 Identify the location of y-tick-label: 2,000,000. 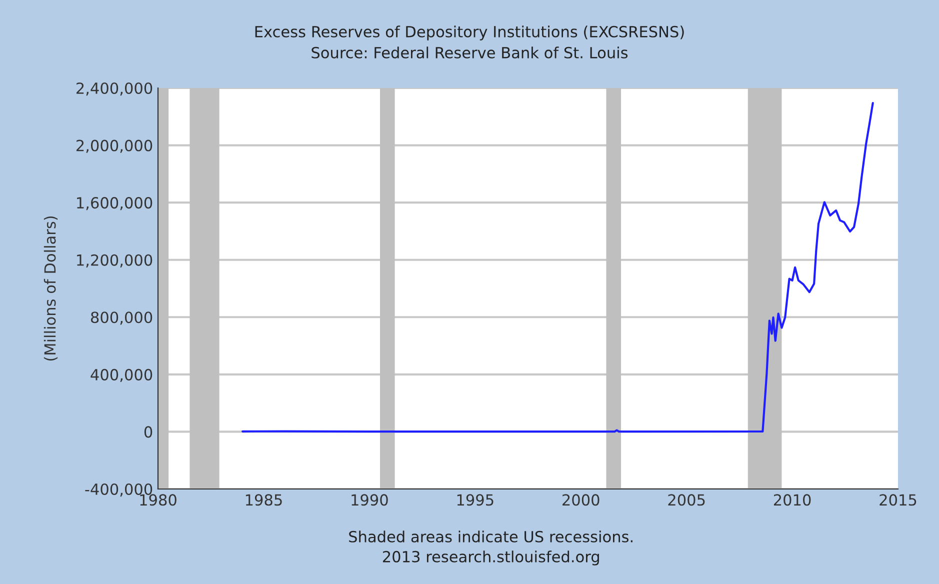
(114, 146).